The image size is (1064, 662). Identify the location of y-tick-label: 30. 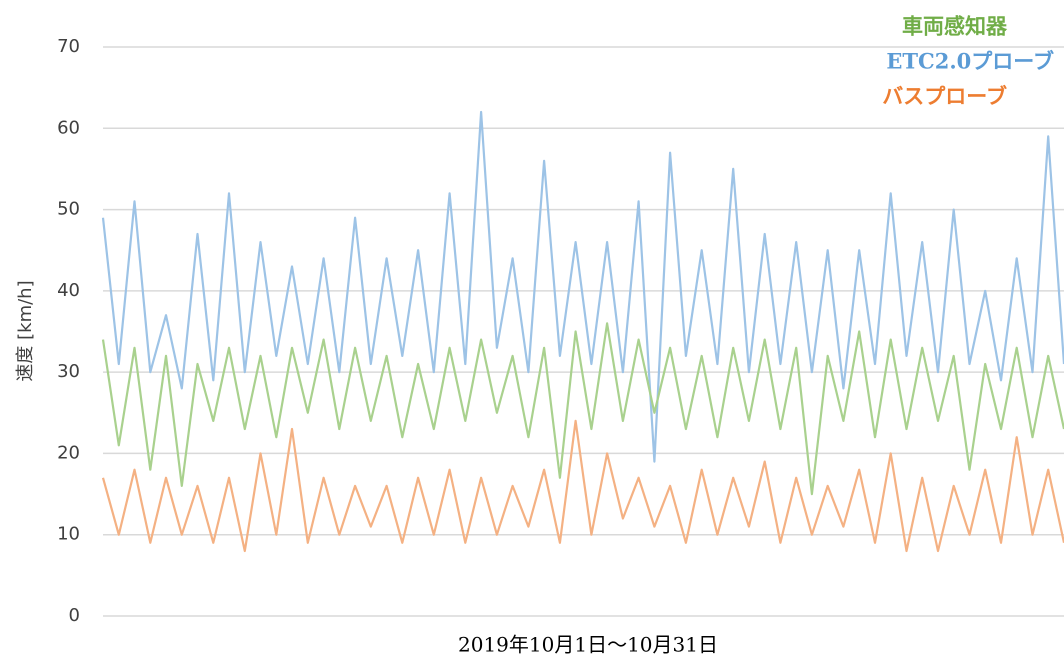
(68, 371).